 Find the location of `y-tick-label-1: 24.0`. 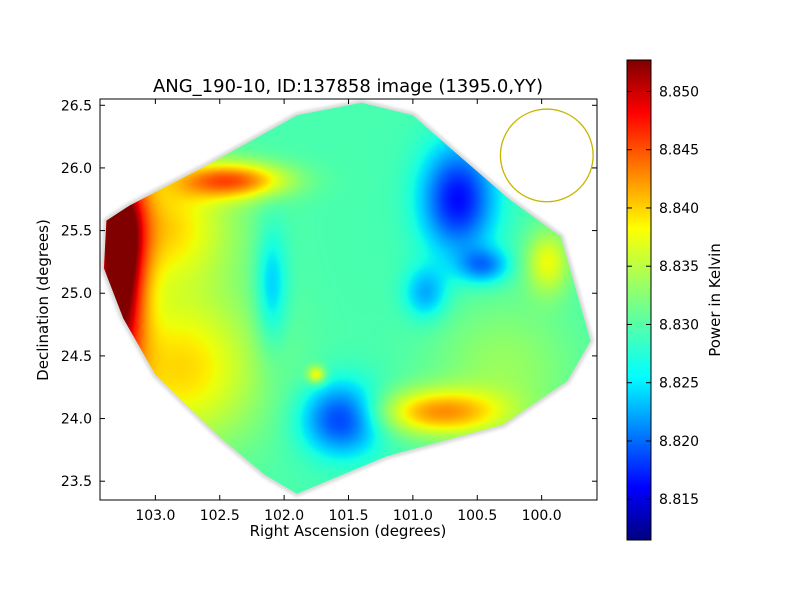

y-tick-label-1: 24.0 is located at coordinates (76, 420).